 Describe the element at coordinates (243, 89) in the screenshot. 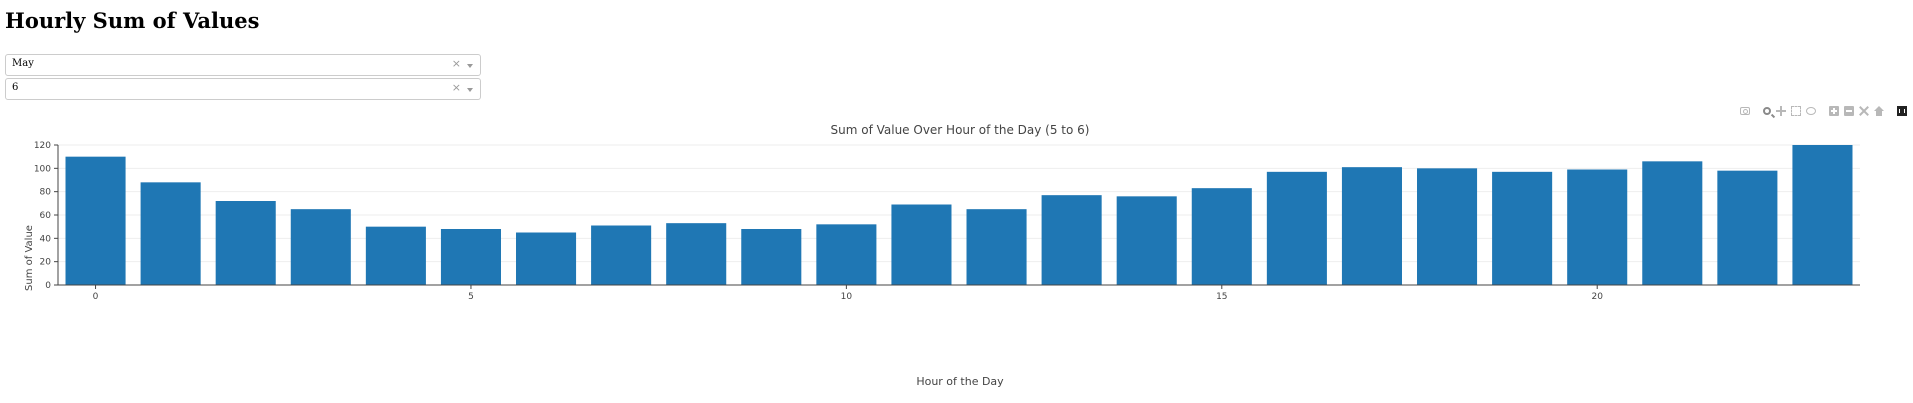

I see `day-dropdown: 6 ×` at that location.